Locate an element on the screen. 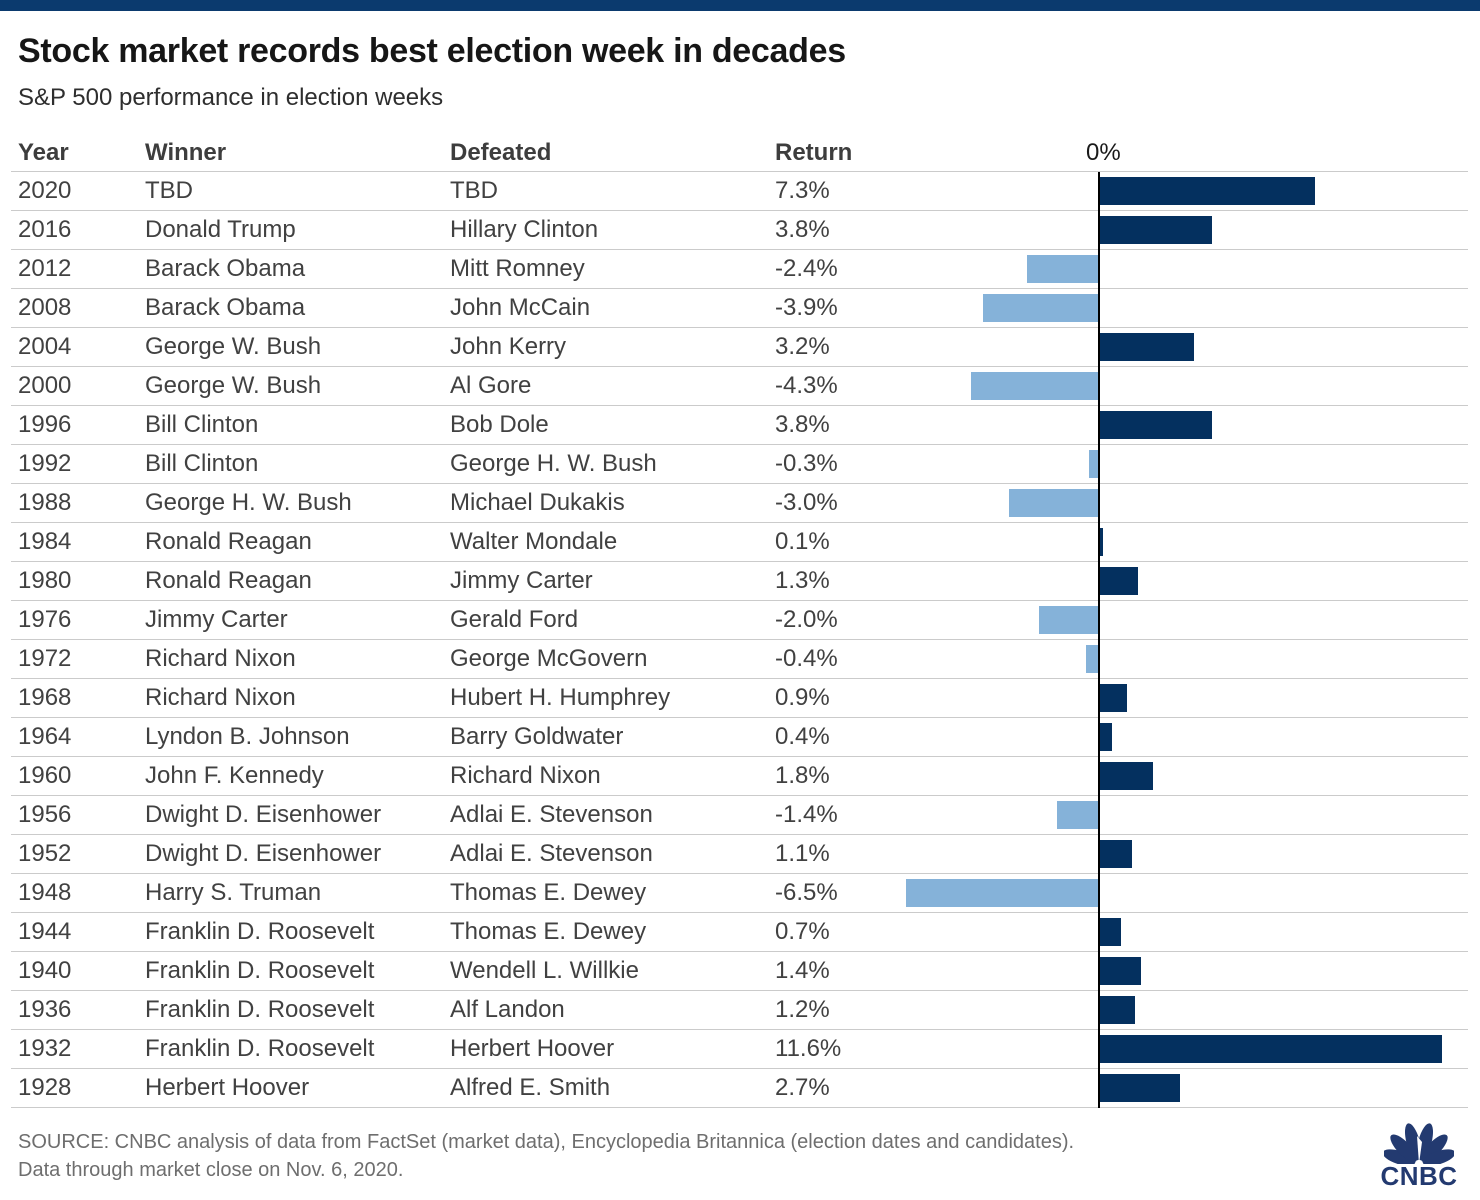  cell-year: 1928 is located at coordinates (45, 1087).